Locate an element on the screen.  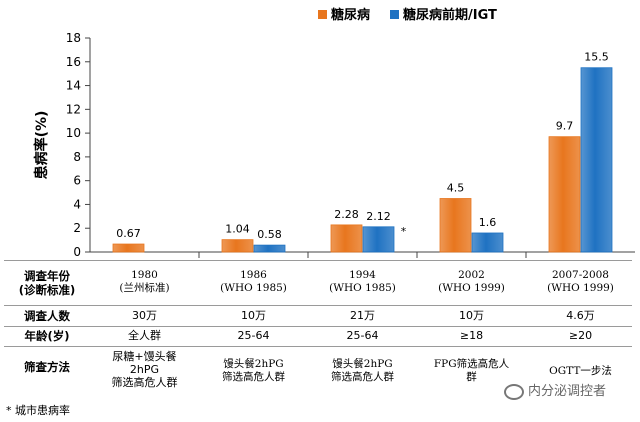
data-label: 0.67 is located at coordinates (128, 233).